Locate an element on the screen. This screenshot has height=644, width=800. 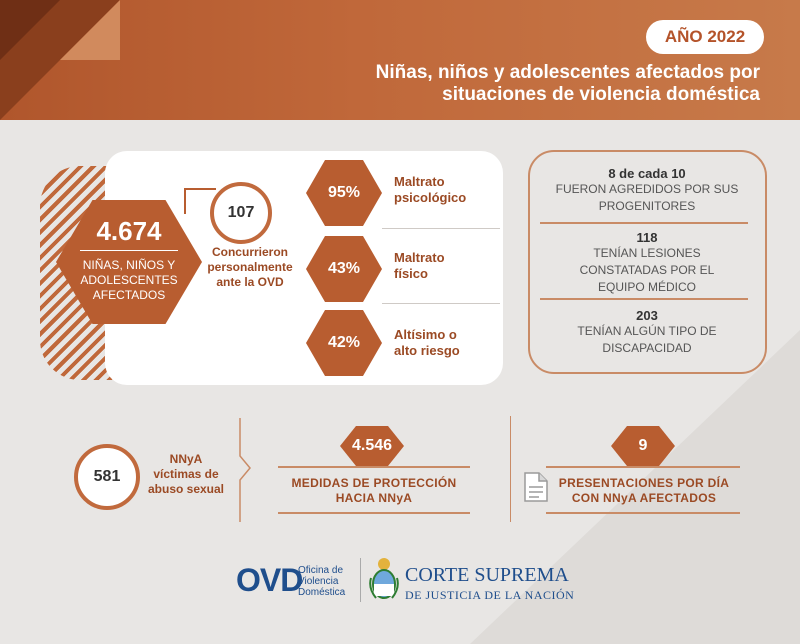
label-line: ADOLESCENTES is located at coordinates (129, 280).